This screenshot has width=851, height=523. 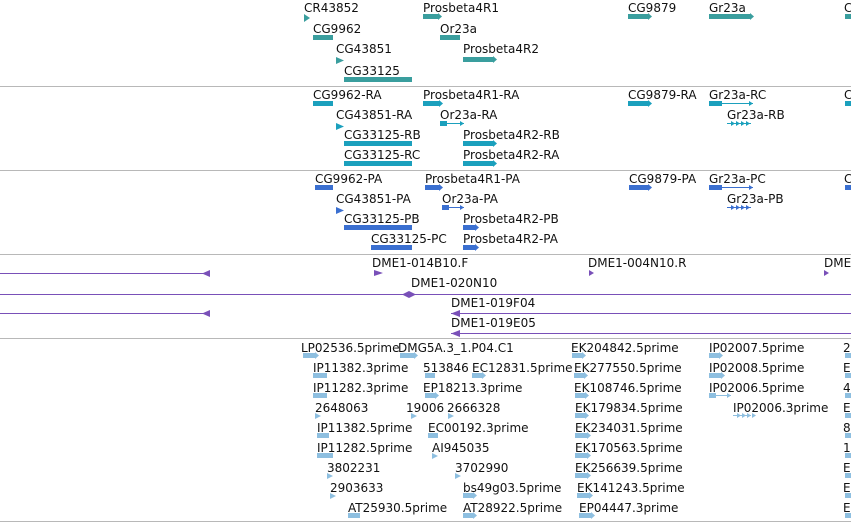 I want to click on feature-label: Prosbeta4R2-PB, so click(x=511, y=219).